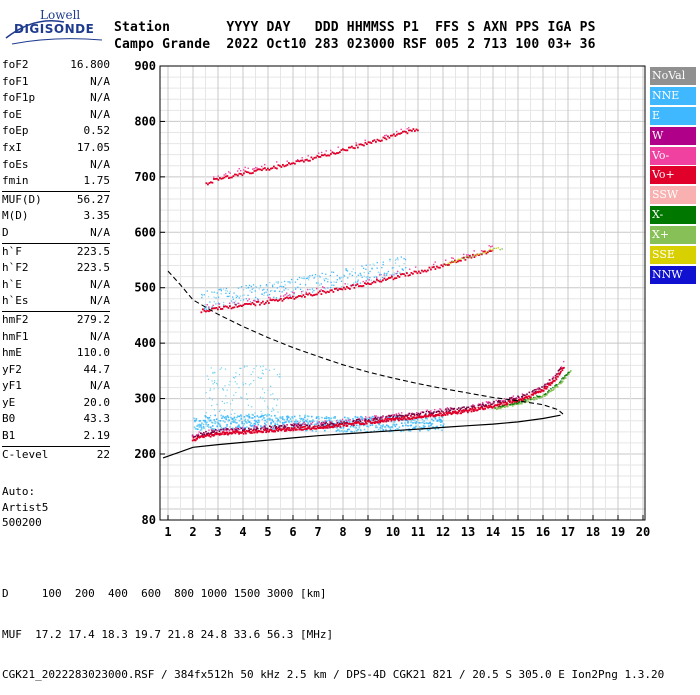 The image size is (700, 695). I want to click on param-name: foF2, so click(15, 64).